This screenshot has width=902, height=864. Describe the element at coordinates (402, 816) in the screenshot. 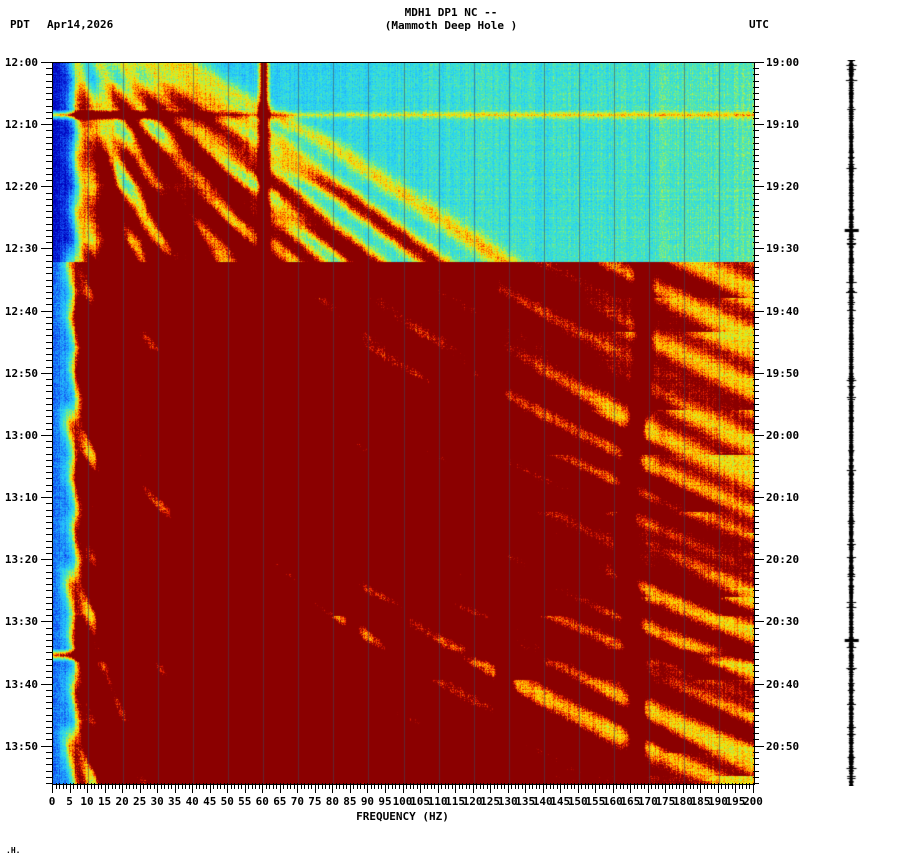

I see `frequency-axis-title: FREQUENCY (HZ)` at that location.